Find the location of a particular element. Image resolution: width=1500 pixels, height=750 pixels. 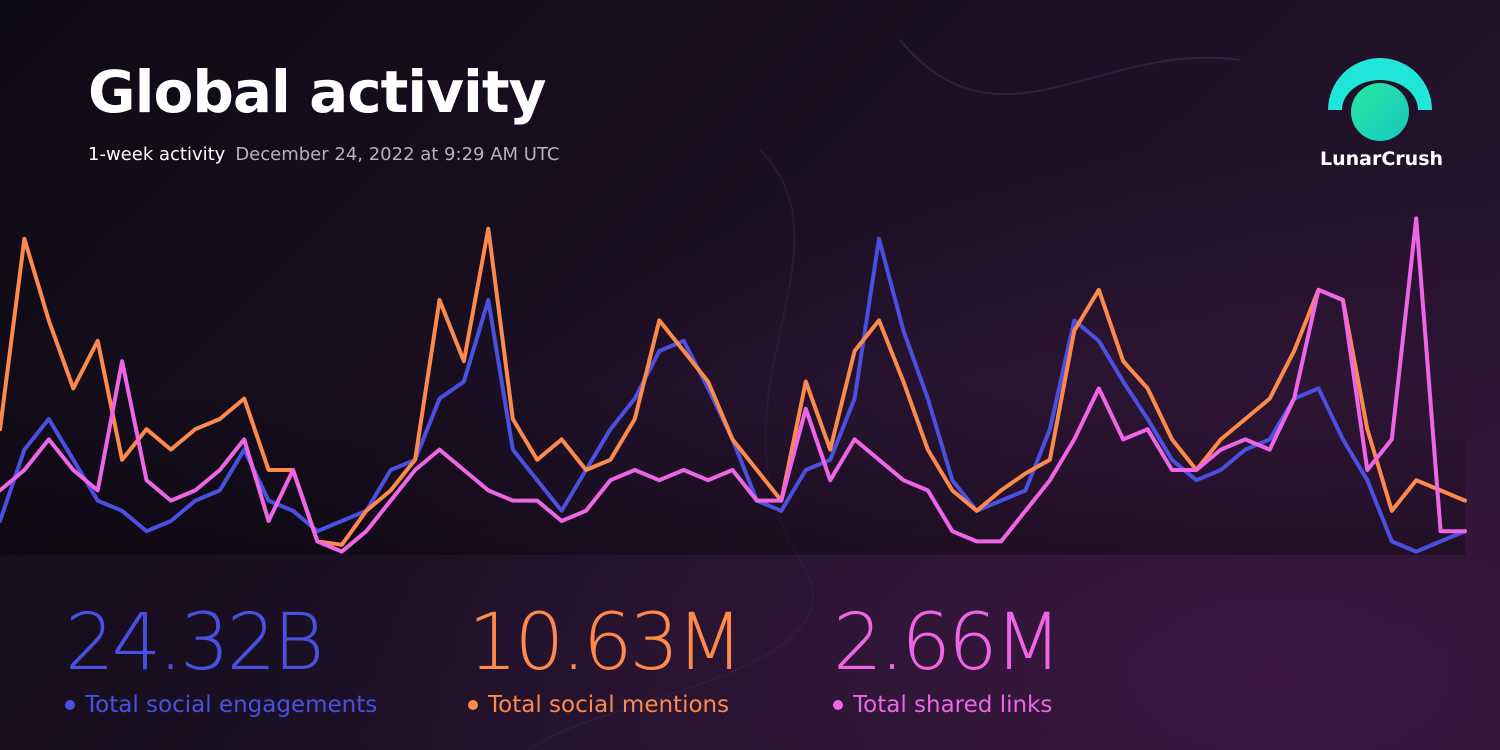

brand: LunarCrush is located at coordinates (1382, 159).